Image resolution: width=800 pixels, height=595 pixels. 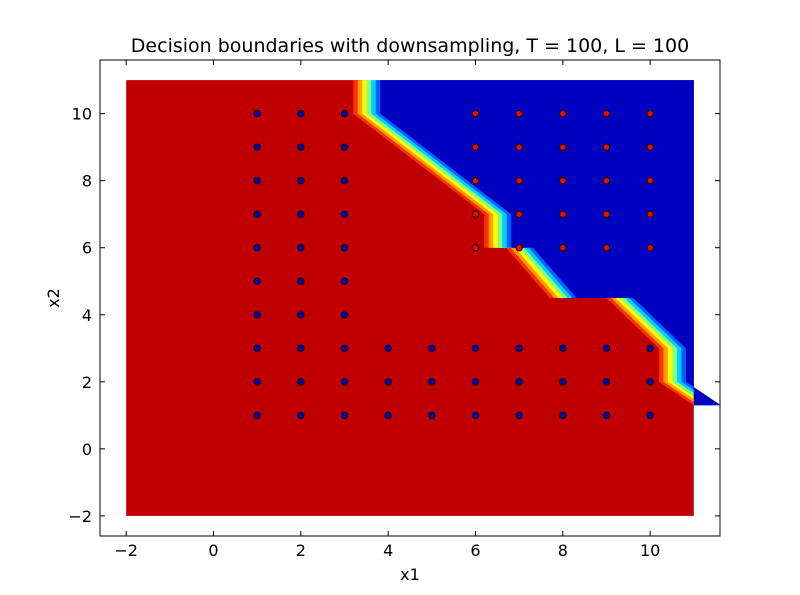 What do you see at coordinates (82, 114) in the screenshot?
I see `y-tick-label-6: 10` at bounding box center [82, 114].